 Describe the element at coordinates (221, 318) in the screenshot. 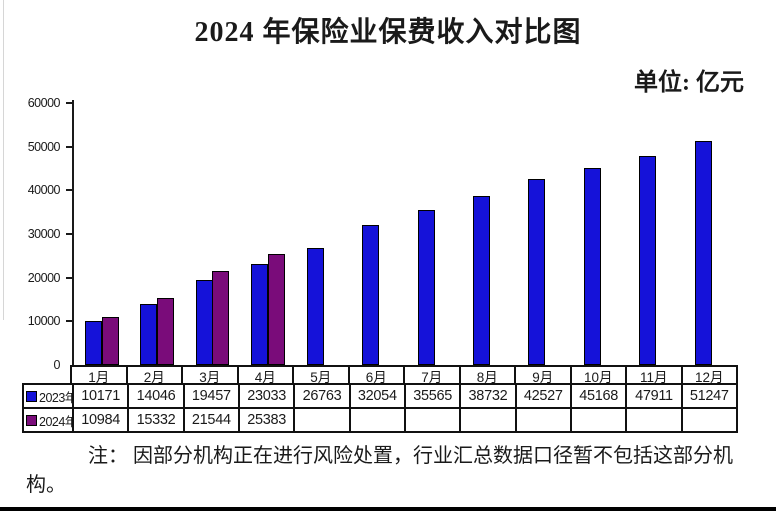

I see `bar-2024年-3月` at that location.